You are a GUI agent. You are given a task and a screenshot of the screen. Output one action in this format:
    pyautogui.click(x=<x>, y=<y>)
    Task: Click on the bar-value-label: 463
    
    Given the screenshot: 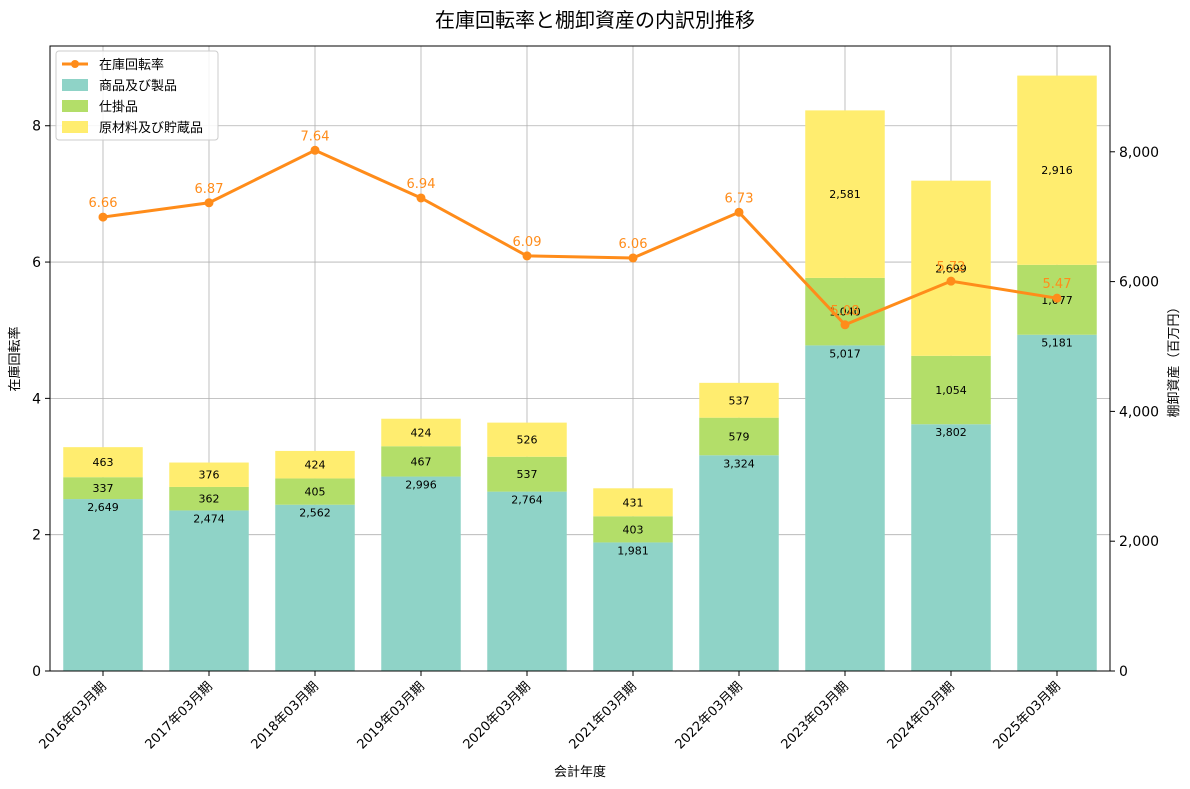 What is the action you would take?
    pyautogui.click(x=103, y=462)
    